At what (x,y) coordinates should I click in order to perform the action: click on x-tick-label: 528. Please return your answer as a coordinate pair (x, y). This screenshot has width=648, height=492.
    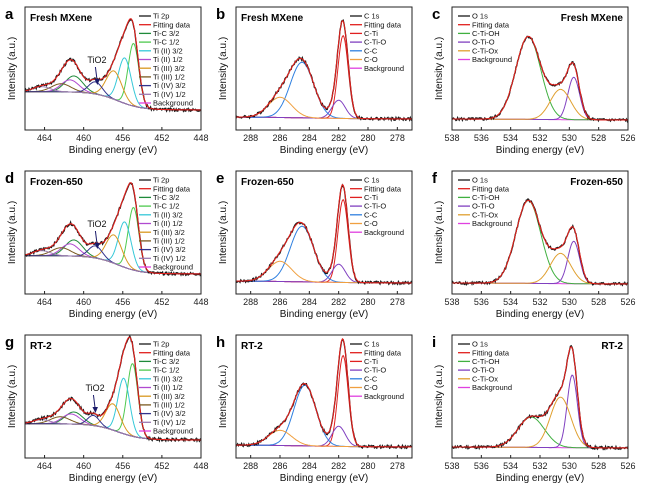
    Looking at the image, I should click on (598, 302).